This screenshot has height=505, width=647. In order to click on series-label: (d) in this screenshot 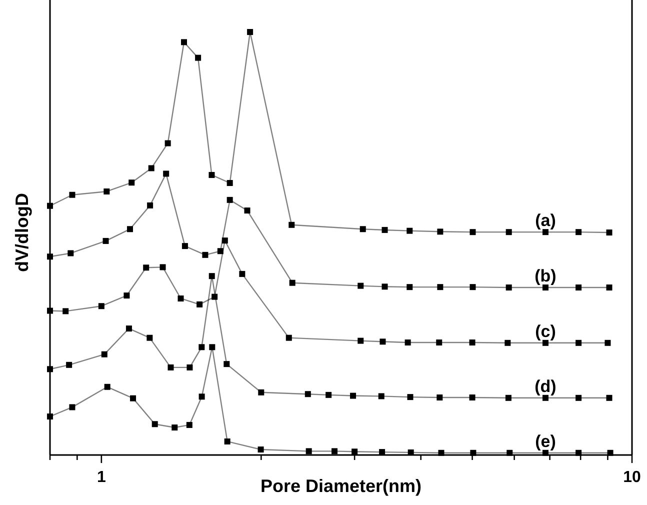, I will do `click(545, 386)`.